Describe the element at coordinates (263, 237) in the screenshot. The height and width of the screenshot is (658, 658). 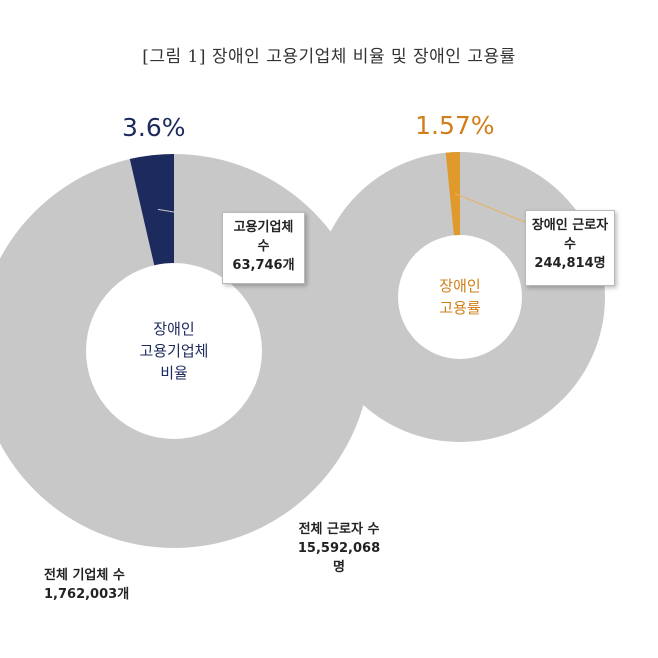
I see `callout-employing-companies-label: 고용기업체 수` at that location.